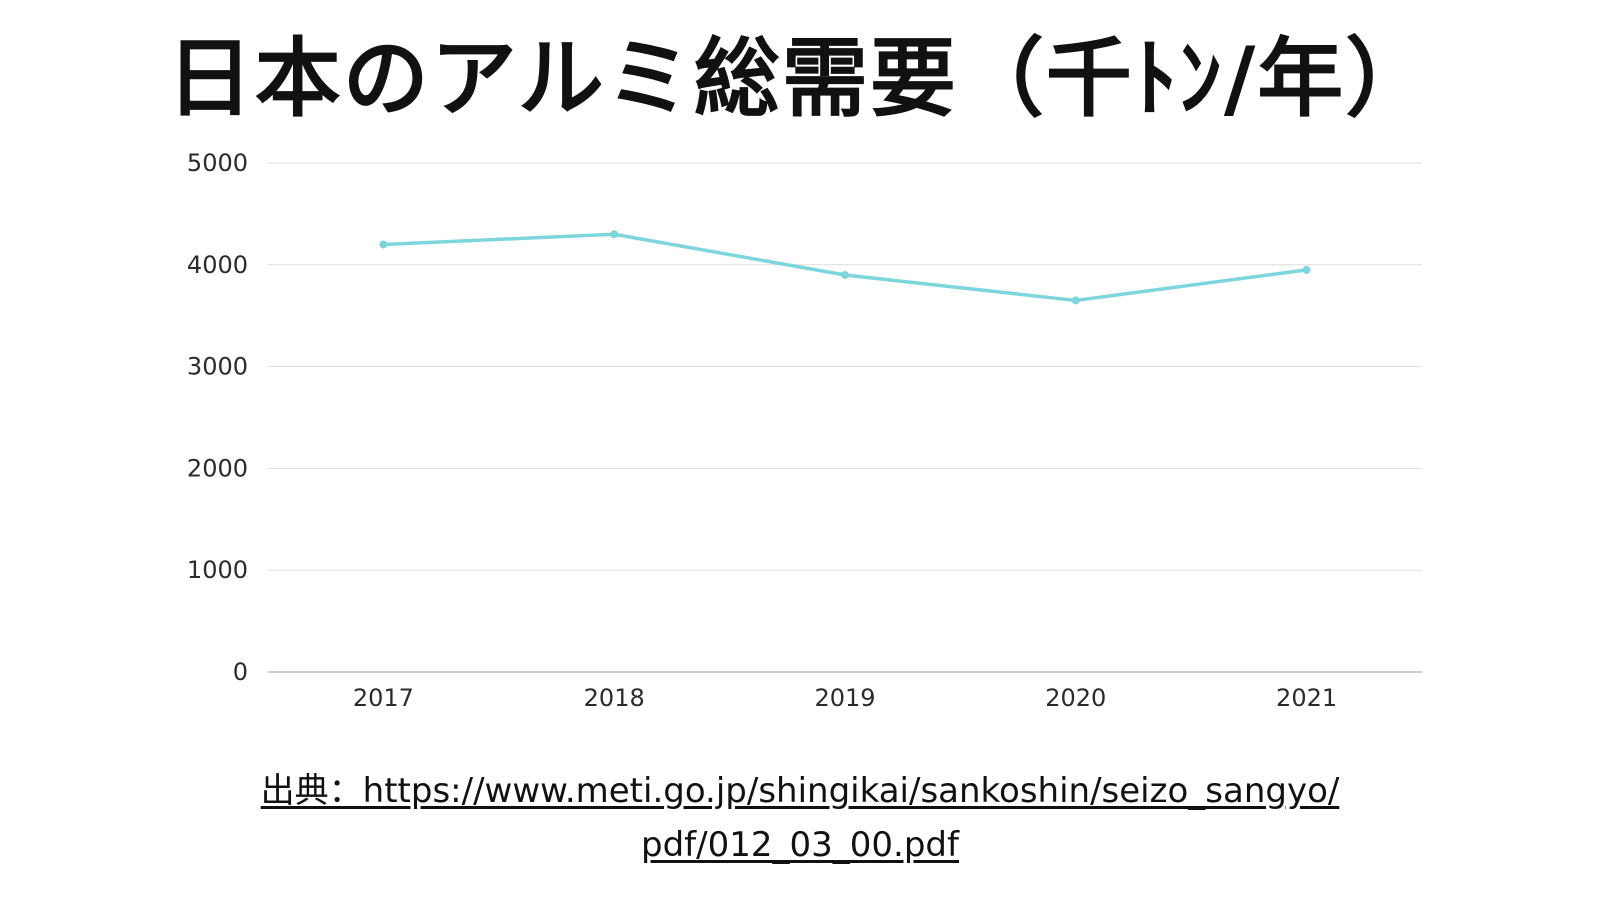 Image resolution: width=1600 pixels, height=900 pixels. Describe the element at coordinates (800, 79) in the screenshot. I see `chart-title: 日本のアルミ総需要（千ﾄﾝ/年）` at that location.